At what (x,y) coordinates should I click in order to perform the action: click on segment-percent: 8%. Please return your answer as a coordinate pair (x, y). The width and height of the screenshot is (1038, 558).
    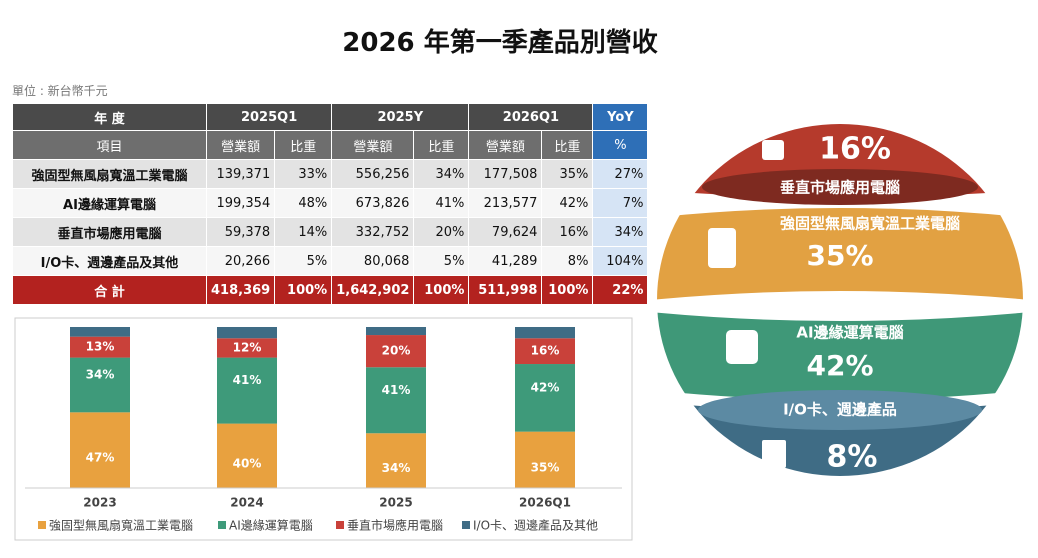
    Looking at the image, I should click on (852, 457).